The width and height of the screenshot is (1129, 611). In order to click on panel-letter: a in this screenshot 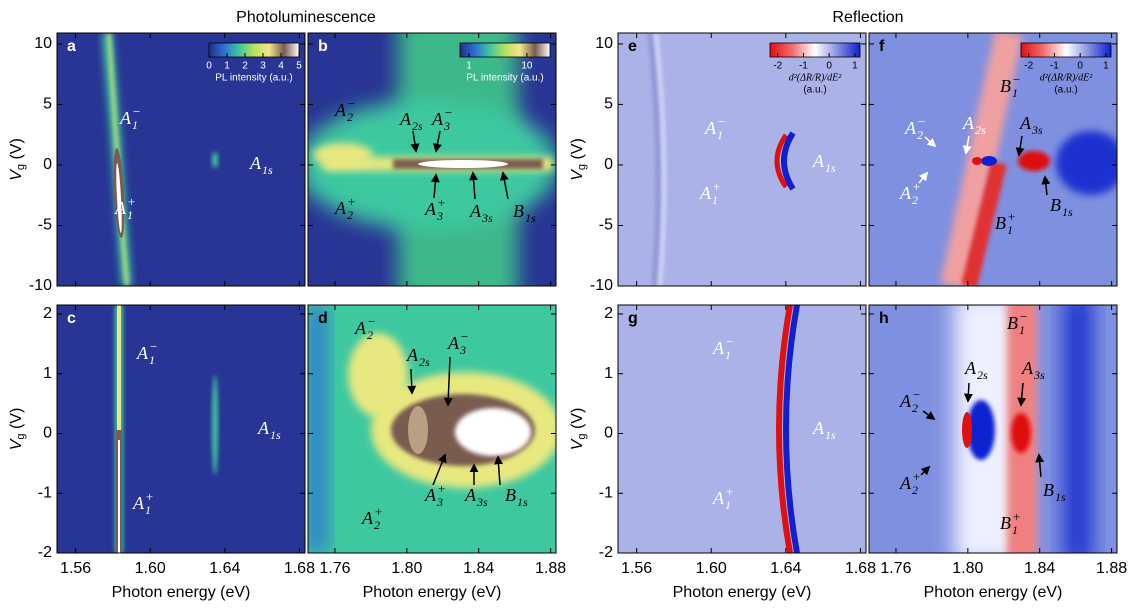, I will do `click(71, 46)`.